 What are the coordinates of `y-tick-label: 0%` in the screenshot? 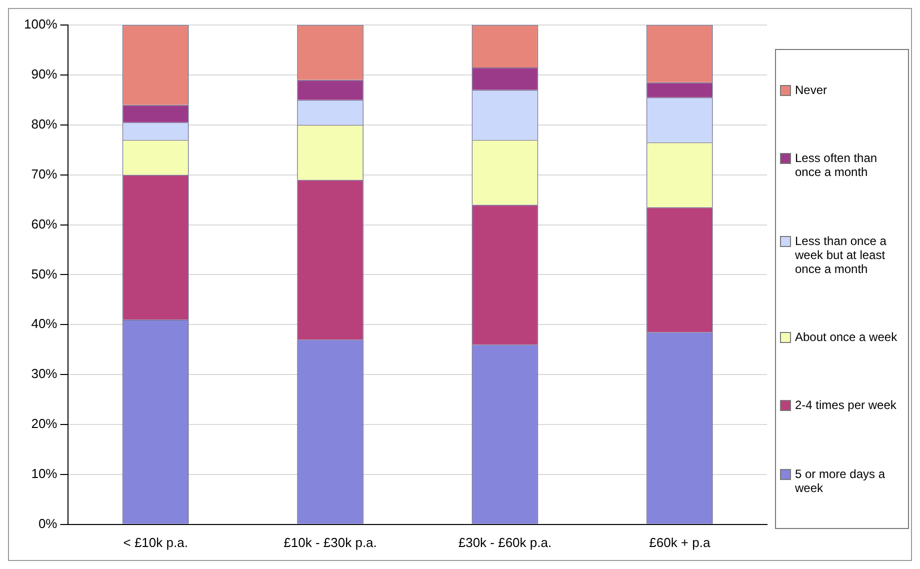 It's located at (48, 523).